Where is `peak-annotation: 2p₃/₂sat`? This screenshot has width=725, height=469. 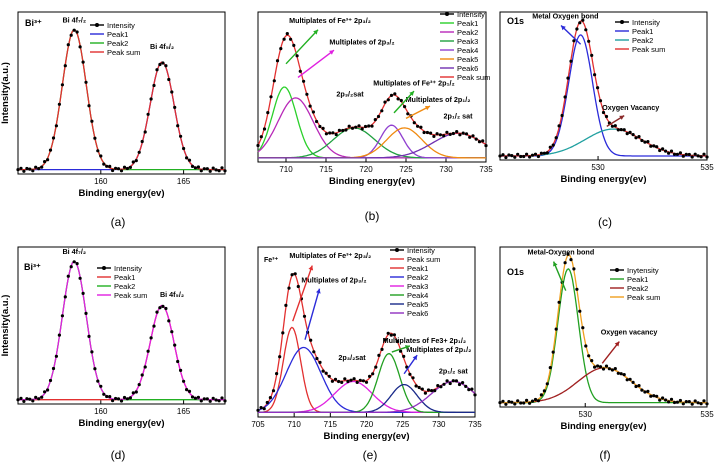 peak-annotation: 2p₃/₂sat is located at coordinates (350, 94).